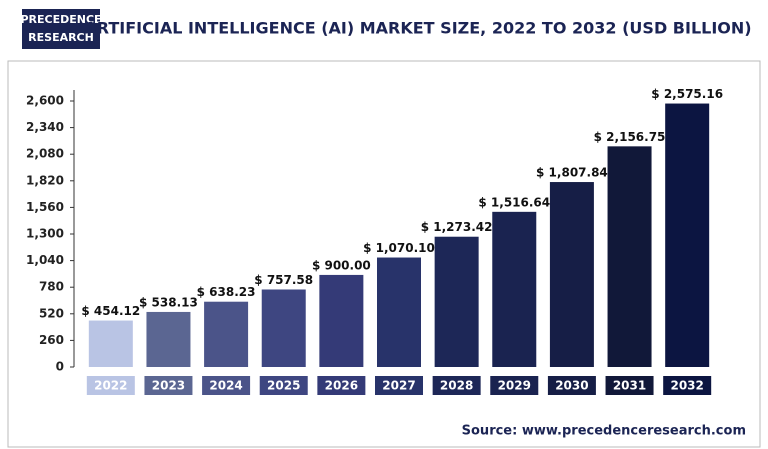  I want to click on y-tick-label: 1,040, so click(45, 260).